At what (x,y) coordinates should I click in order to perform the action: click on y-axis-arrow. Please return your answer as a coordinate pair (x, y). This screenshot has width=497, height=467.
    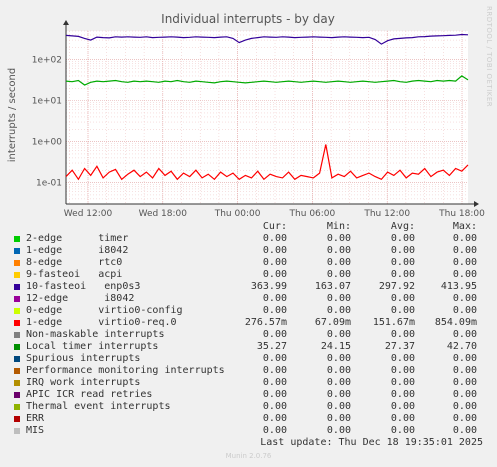
    Looking at the image, I should click on (66, 22).